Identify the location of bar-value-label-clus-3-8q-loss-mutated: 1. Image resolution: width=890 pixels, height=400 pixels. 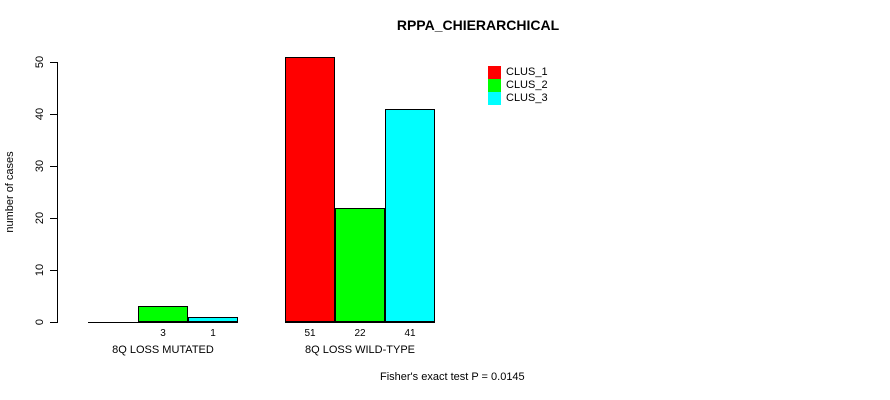
(213, 333).